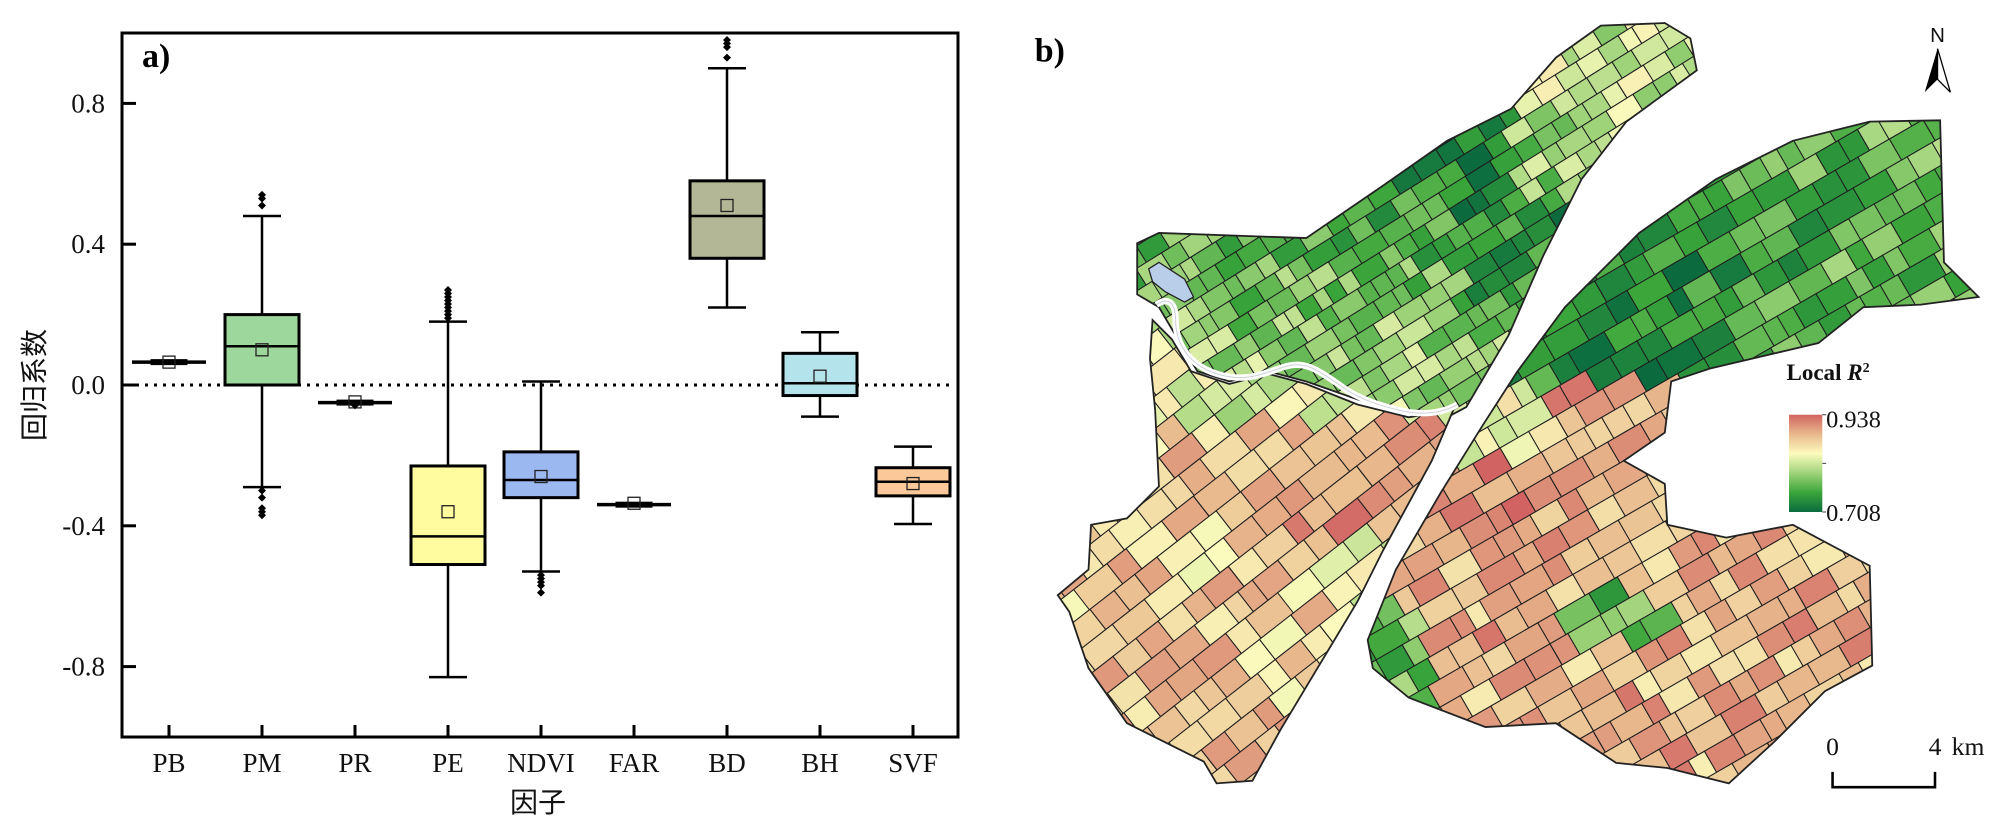 The height and width of the screenshot is (832, 2008). What do you see at coordinates (169, 362) in the screenshot?
I see `collapsed-iqr` at bounding box center [169, 362].